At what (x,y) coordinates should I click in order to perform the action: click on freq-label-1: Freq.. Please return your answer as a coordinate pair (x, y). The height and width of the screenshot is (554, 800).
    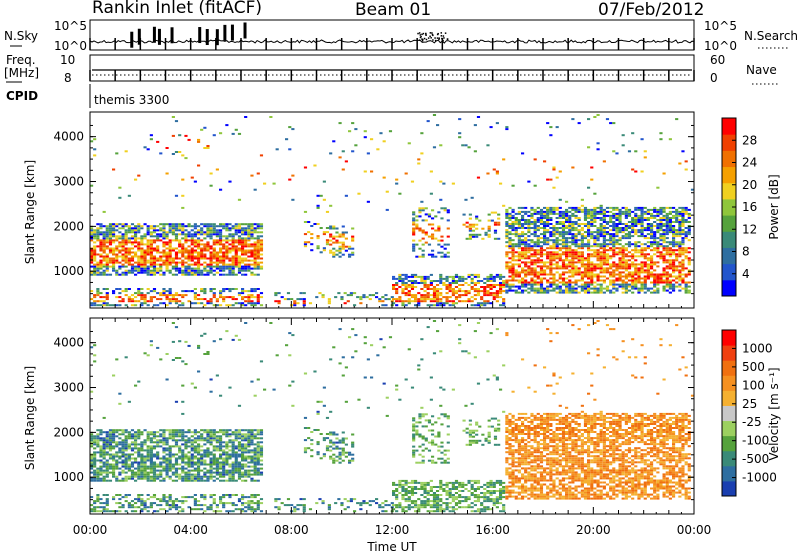
    Looking at the image, I should click on (21, 60).